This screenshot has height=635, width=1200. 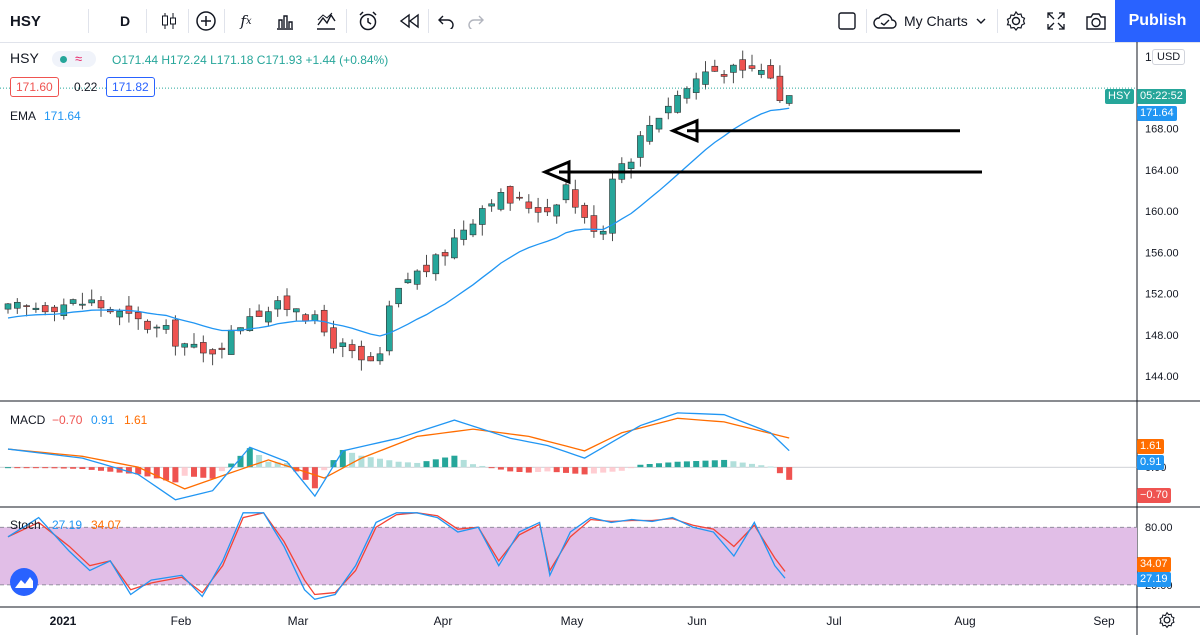 What do you see at coordinates (181, 621) in the screenshot?
I see `time-axis-label: Feb` at bounding box center [181, 621].